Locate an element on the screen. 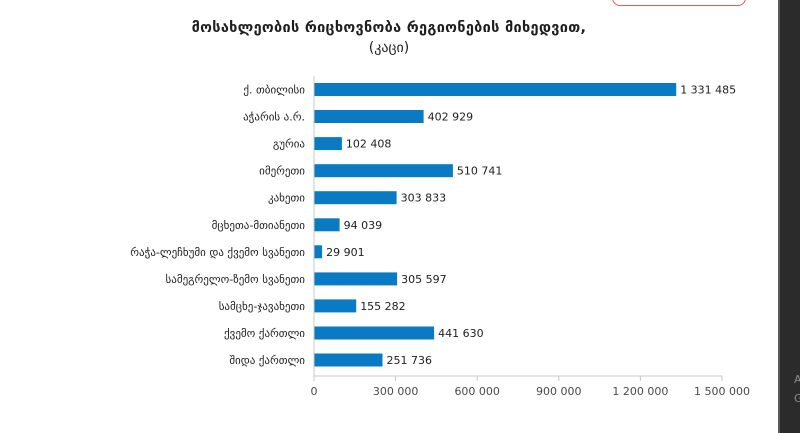 The width and height of the screenshot is (800, 433). x-tick-label-0: 0 is located at coordinates (314, 391).